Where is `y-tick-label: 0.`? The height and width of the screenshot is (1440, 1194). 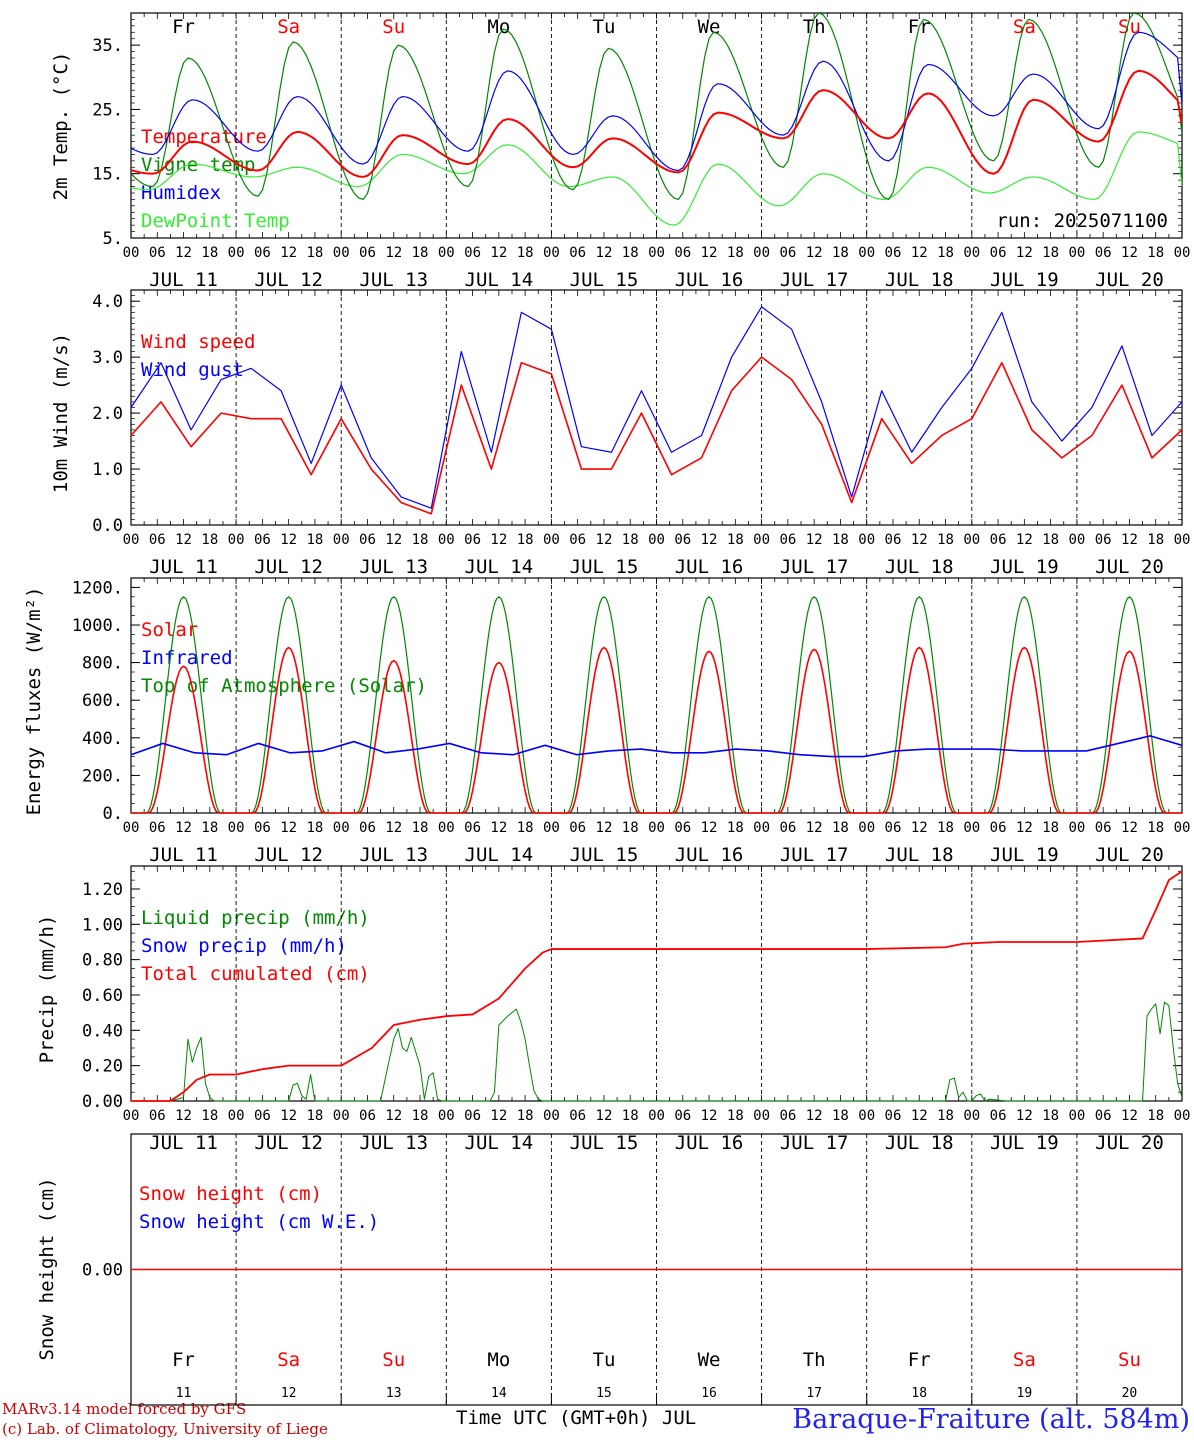 y-tick-label: 0. is located at coordinates (113, 814).